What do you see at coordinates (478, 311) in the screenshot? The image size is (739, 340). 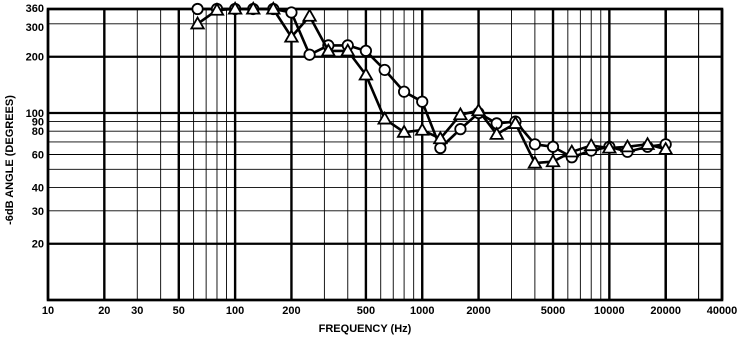 I see `x-tick-label: 2000` at bounding box center [478, 311].